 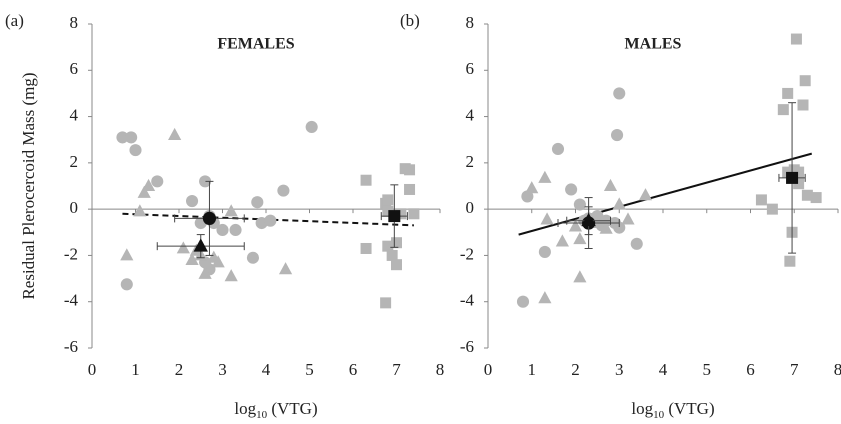 I want to click on panel-title: MALES, so click(x=653, y=44).